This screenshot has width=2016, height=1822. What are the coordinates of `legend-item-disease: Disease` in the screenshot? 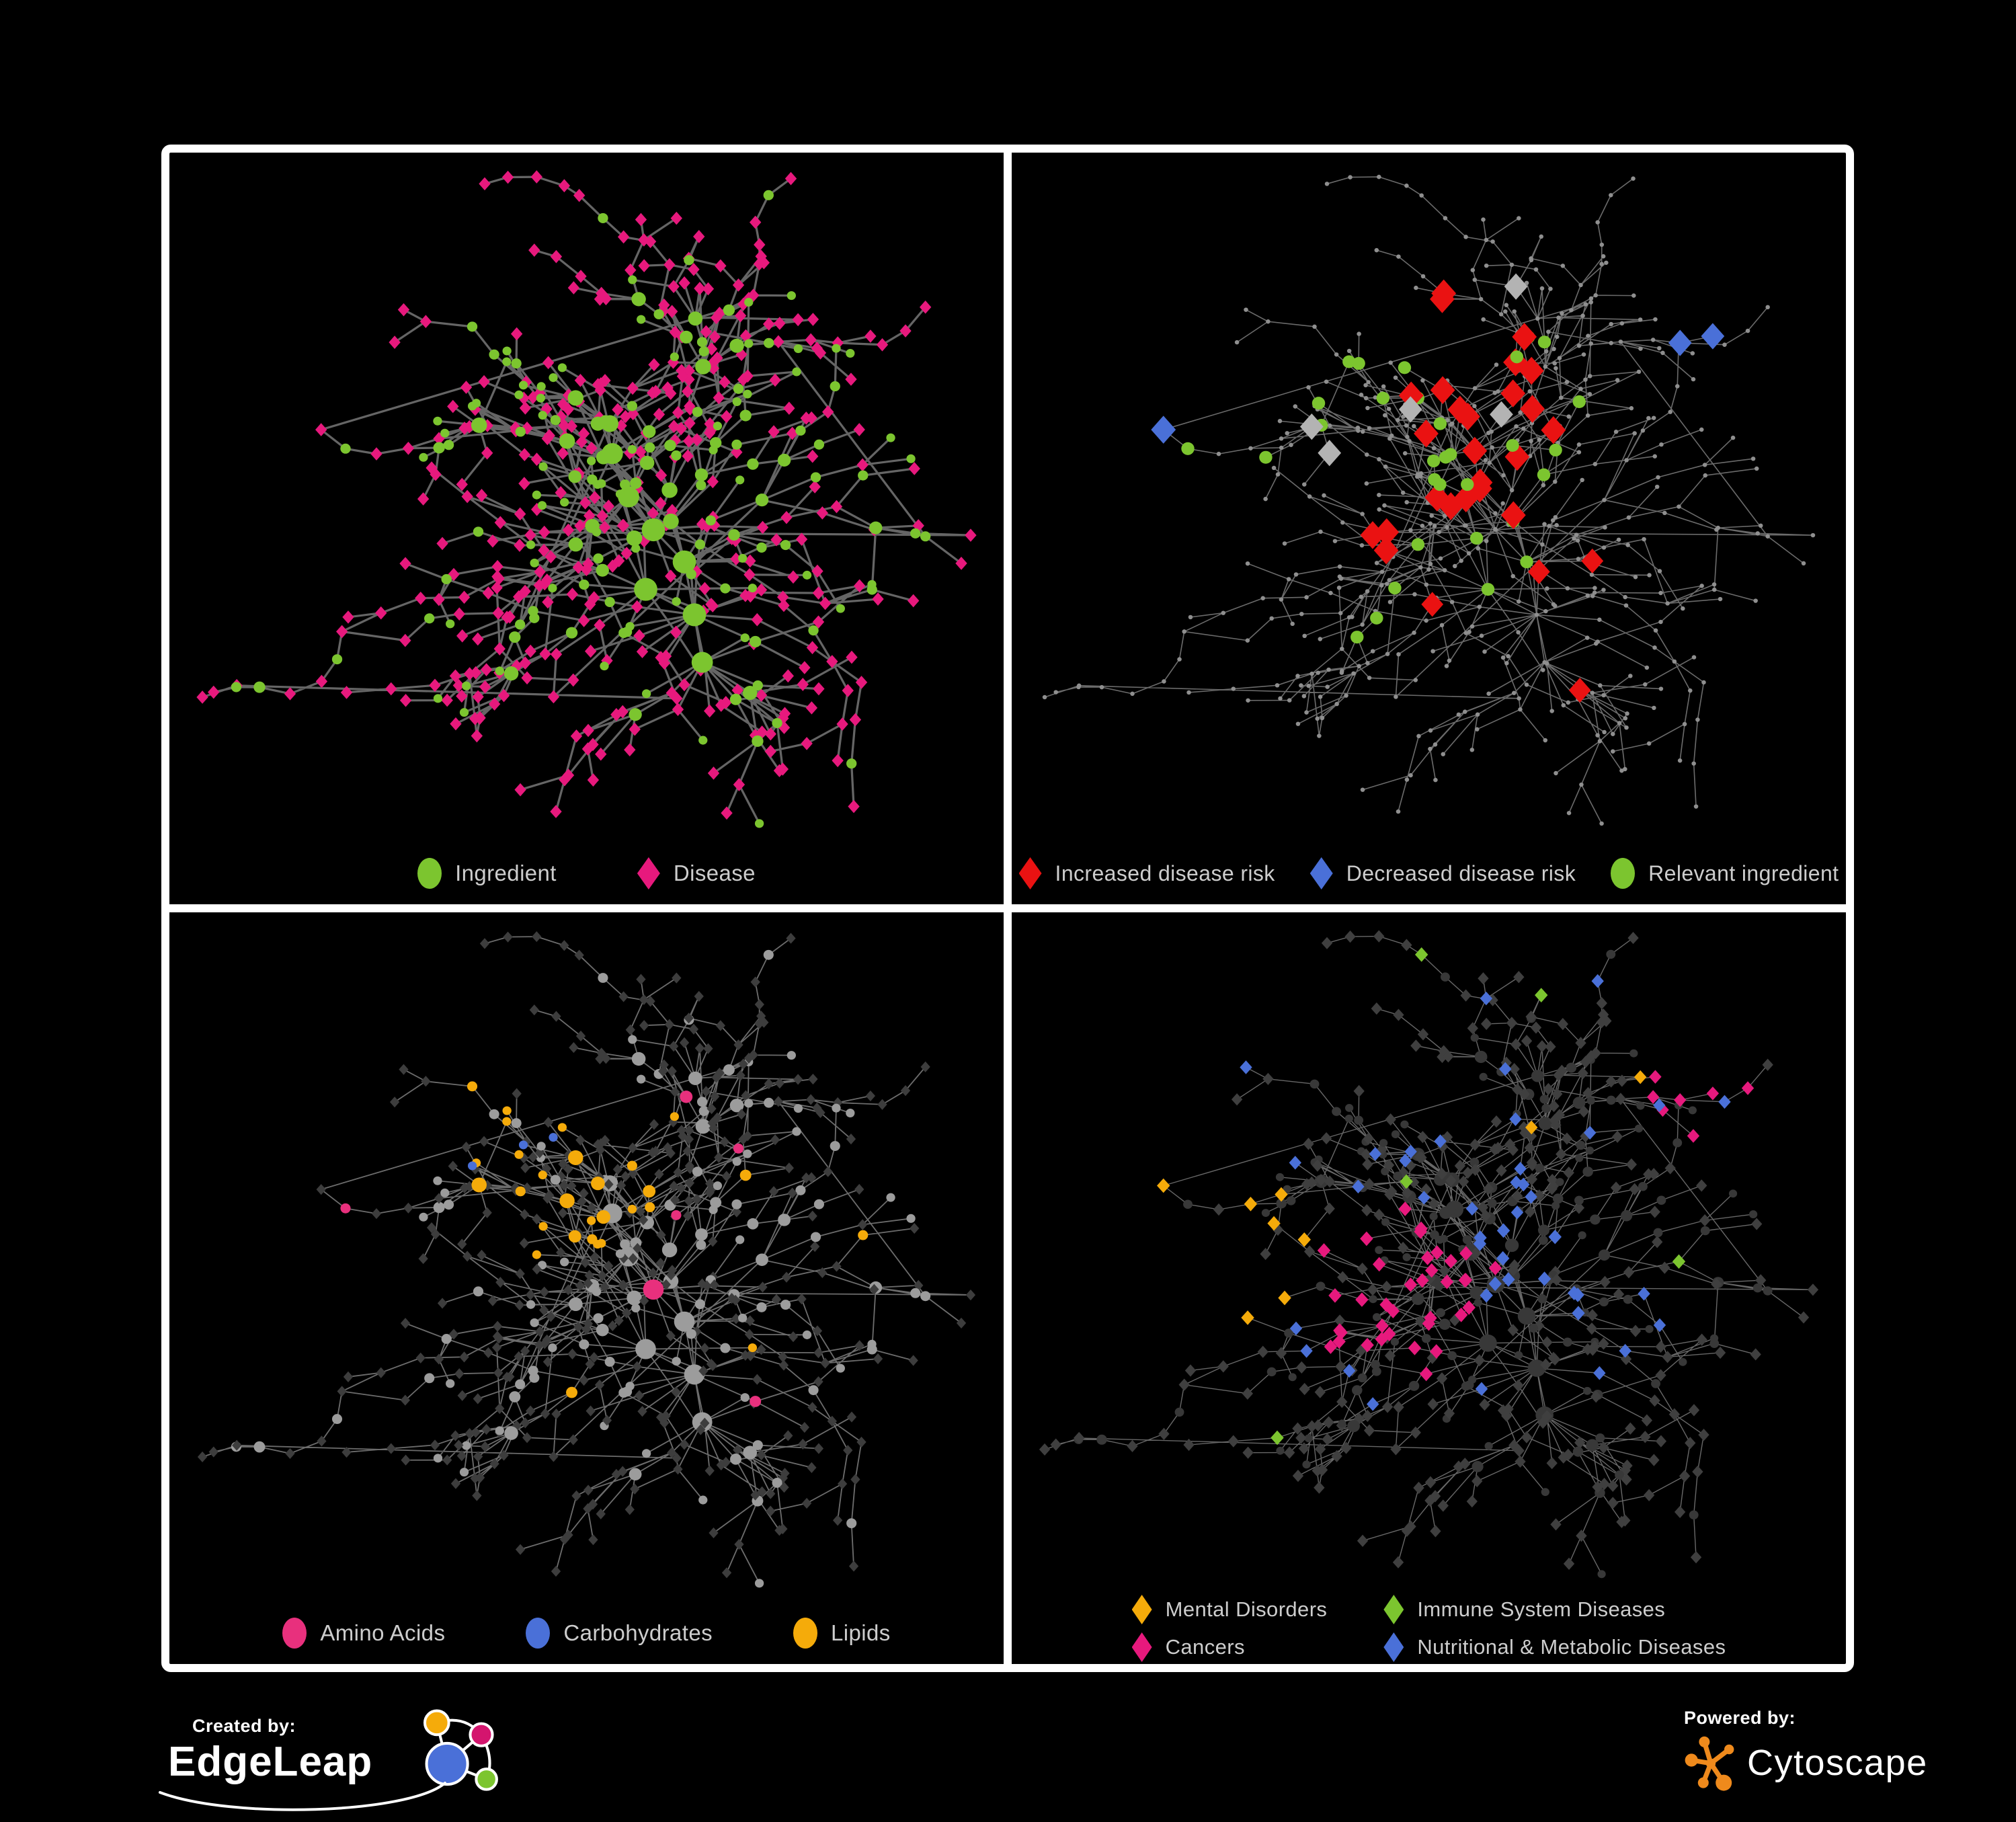 It's located at (696, 873).